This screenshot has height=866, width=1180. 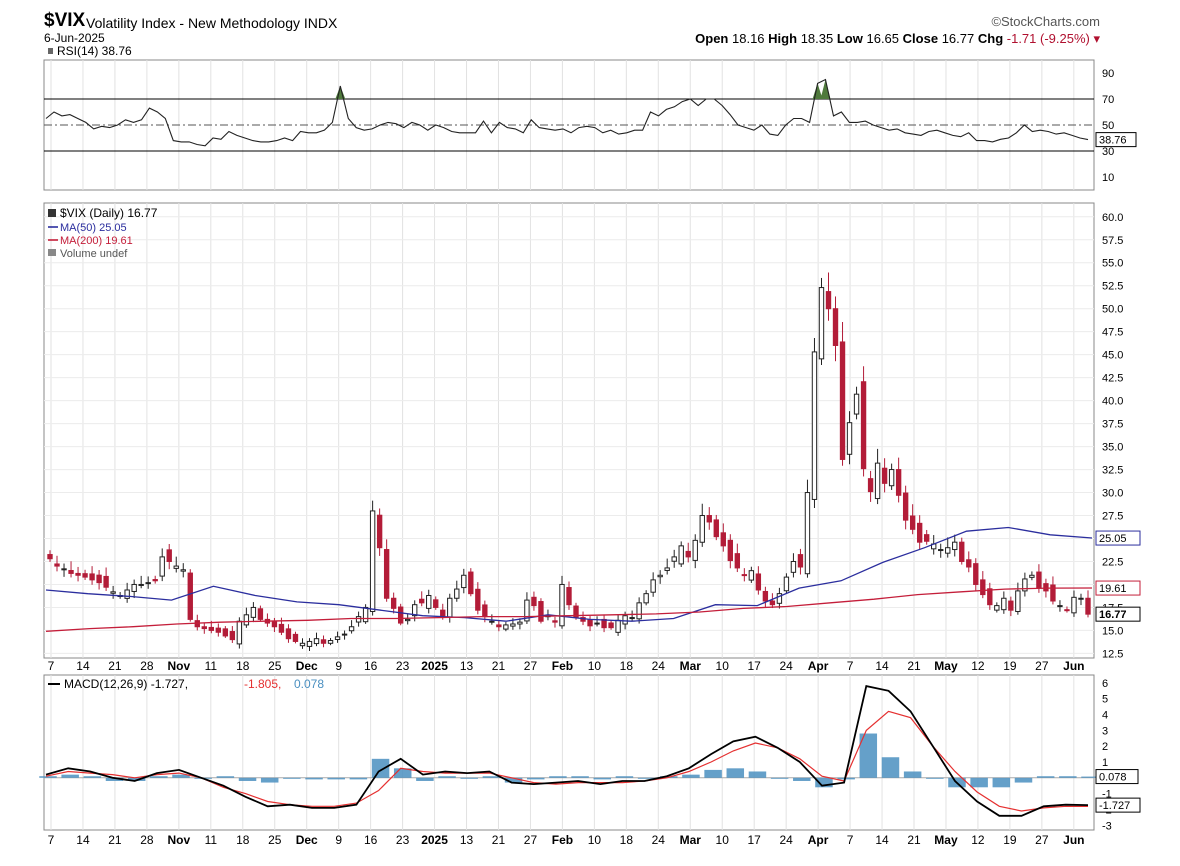 I want to click on open-value: 18.16, so click(x=748, y=38).